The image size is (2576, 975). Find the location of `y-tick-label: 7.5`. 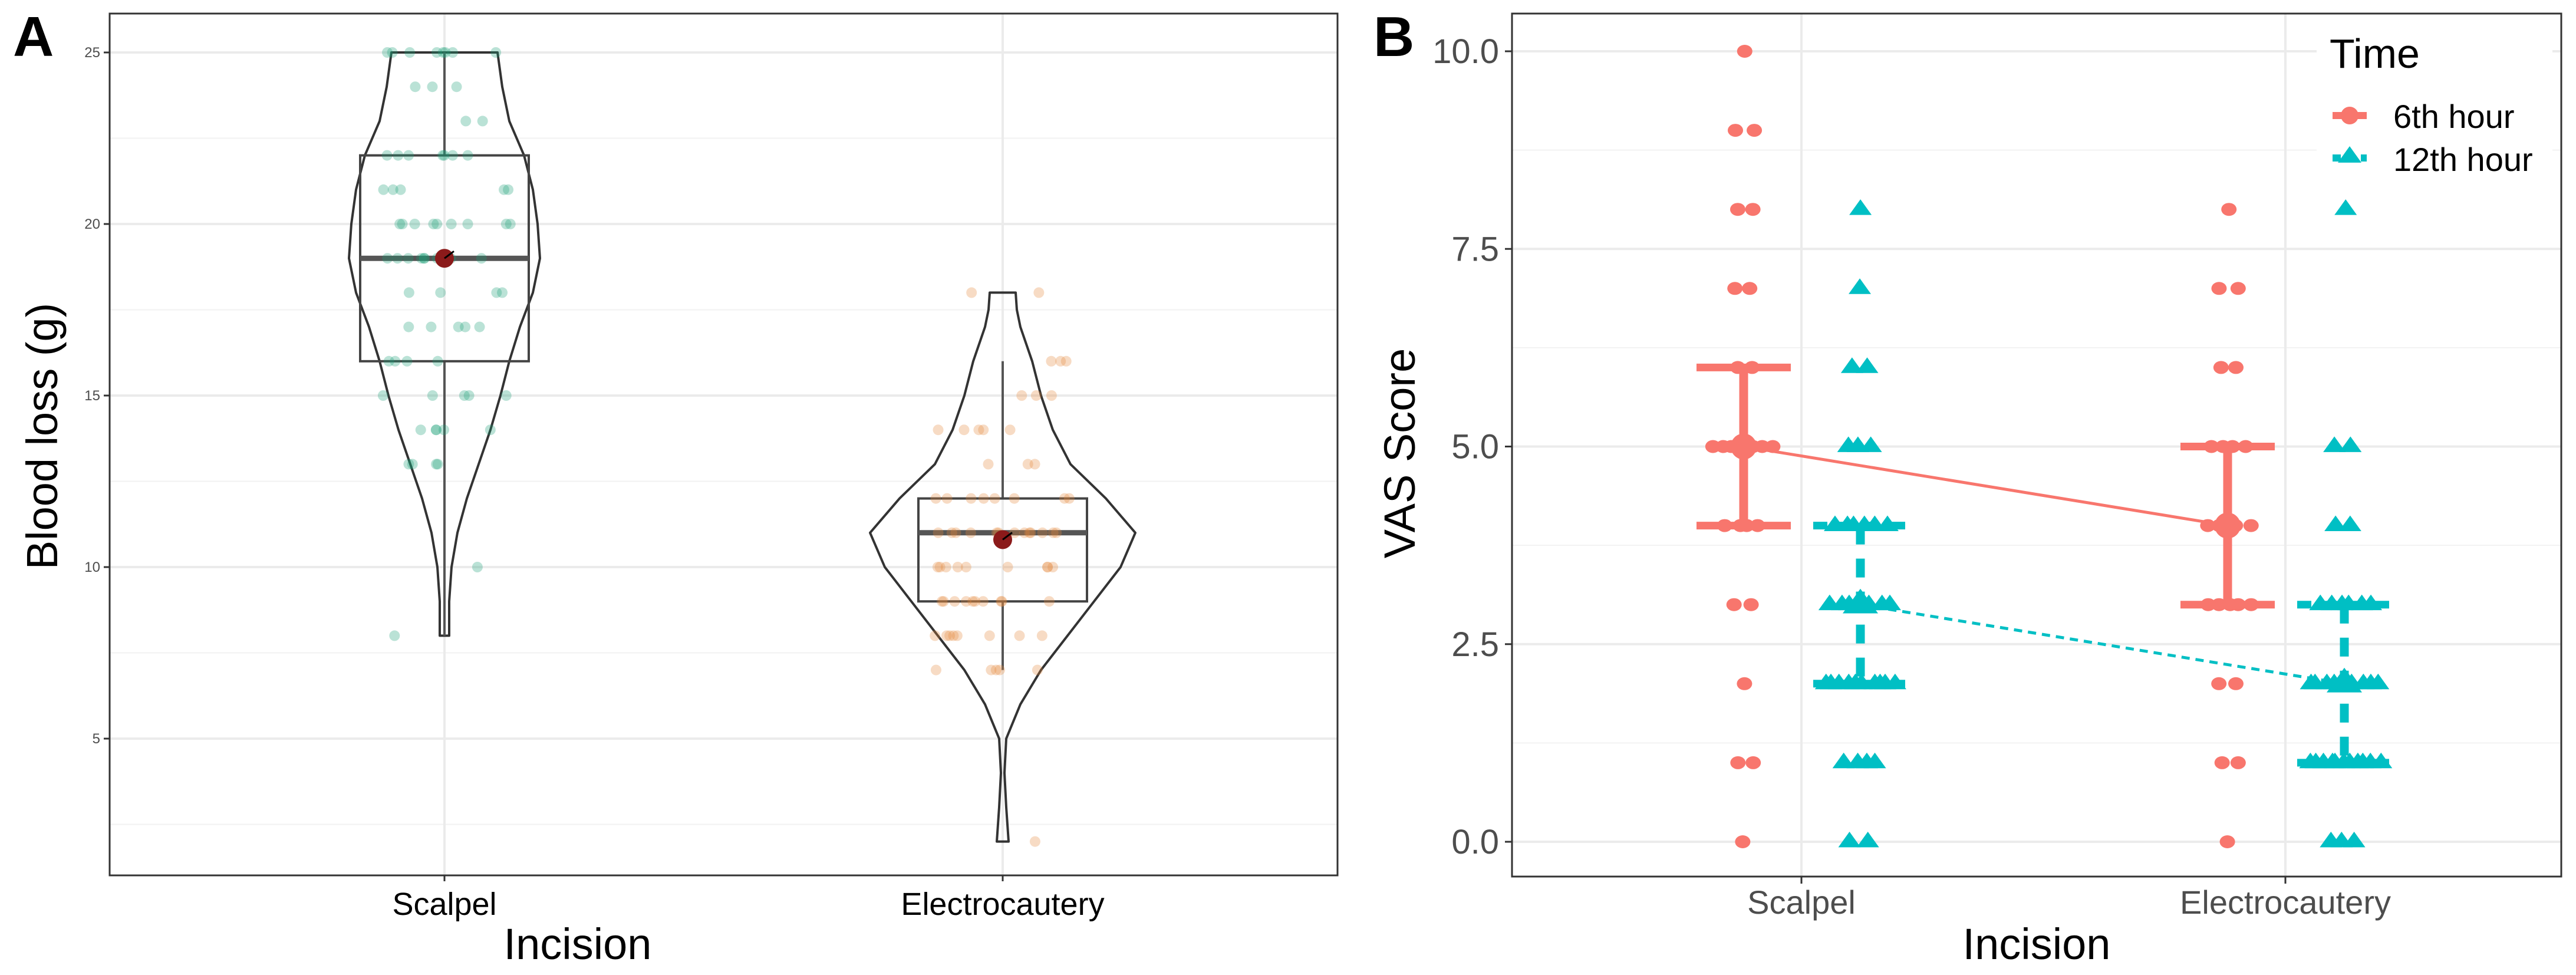

y-tick-label: 7.5 is located at coordinates (1475, 249).